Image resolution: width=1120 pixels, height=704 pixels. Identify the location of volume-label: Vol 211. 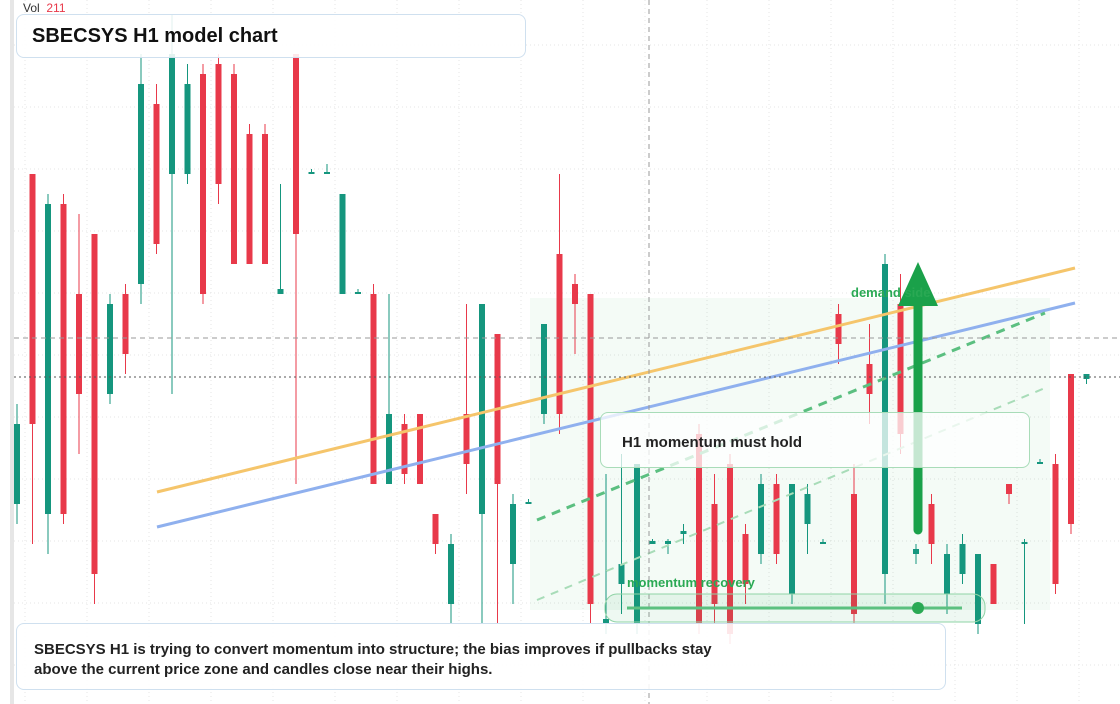
(44, 8).